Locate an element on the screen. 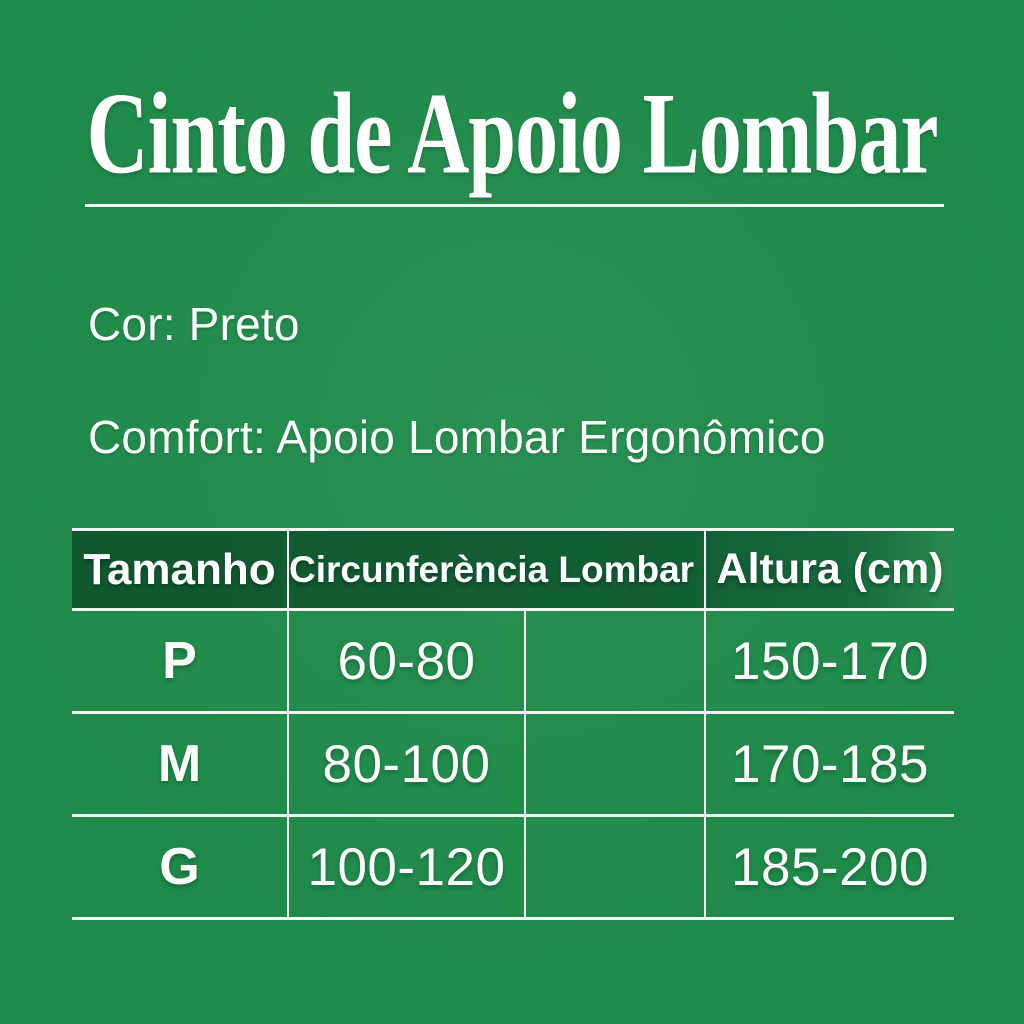 The width and height of the screenshot is (1024, 1024). circumference-cell: 100-120 is located at coordinates (406, 867).